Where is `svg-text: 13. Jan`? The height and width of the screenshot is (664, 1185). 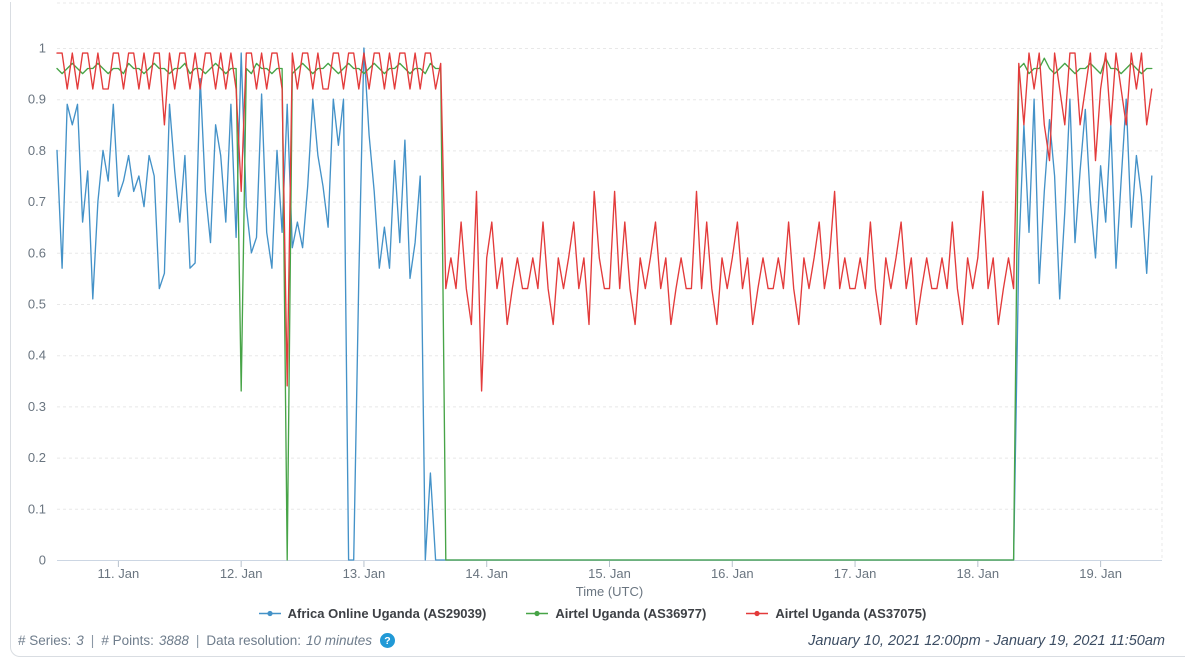 svg-text: 13. Jan is located at coordinates (364, 573).